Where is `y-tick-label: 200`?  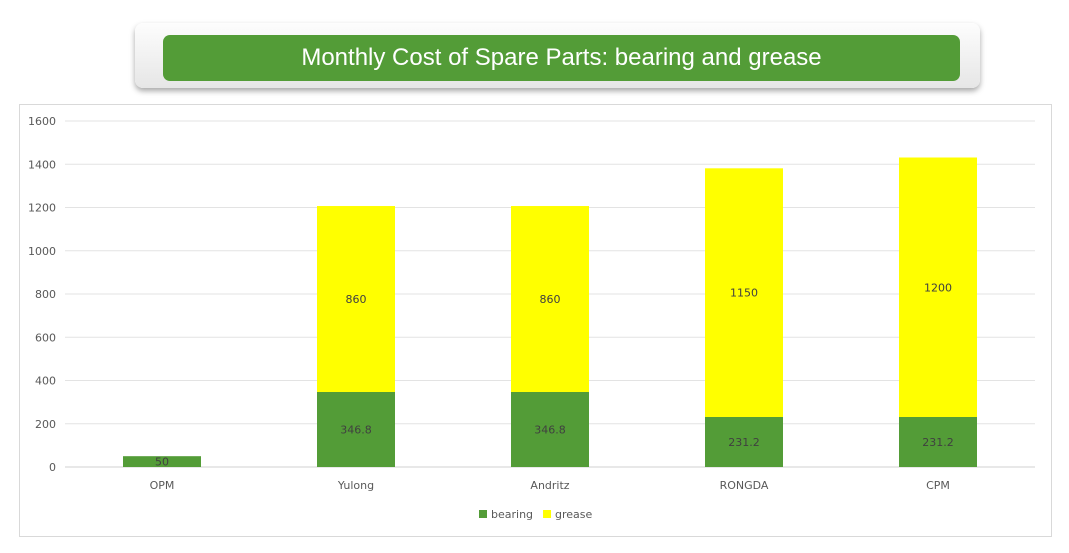
y-tick-label: 200 is located at coordinates (45, 424).